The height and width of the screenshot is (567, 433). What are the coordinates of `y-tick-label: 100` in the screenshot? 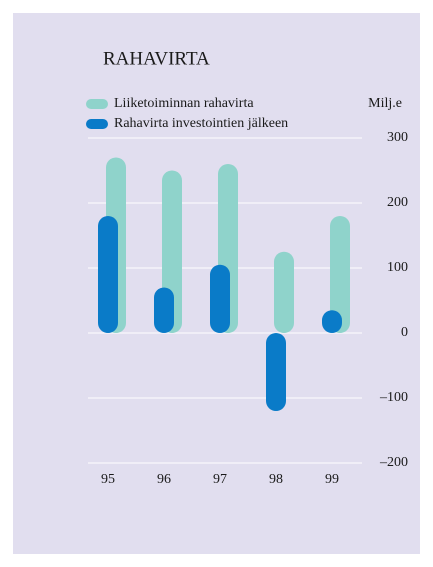 It's located at (397, 267).